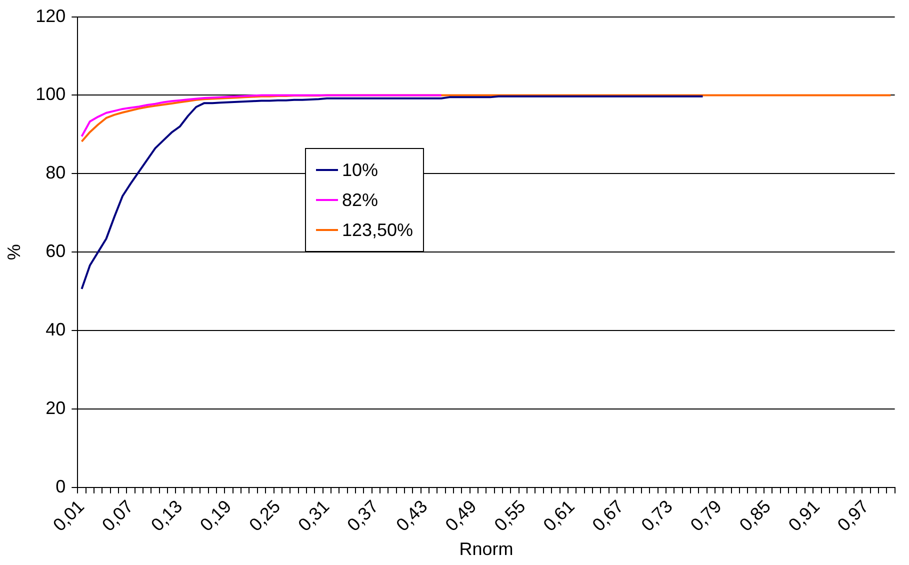  Describe the element at coordinates (706, 516) in the screenshot. I see `x-tick-label: 0,79` at that location.